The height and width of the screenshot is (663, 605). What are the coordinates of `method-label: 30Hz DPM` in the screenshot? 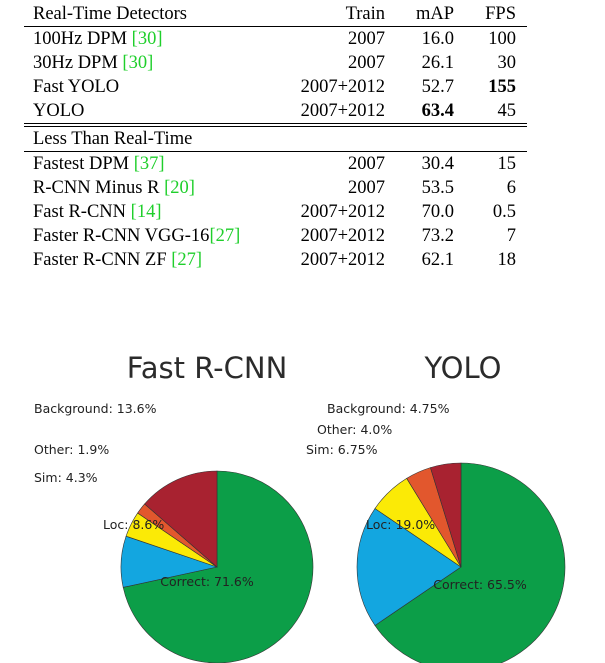 It's located at (78, 63).